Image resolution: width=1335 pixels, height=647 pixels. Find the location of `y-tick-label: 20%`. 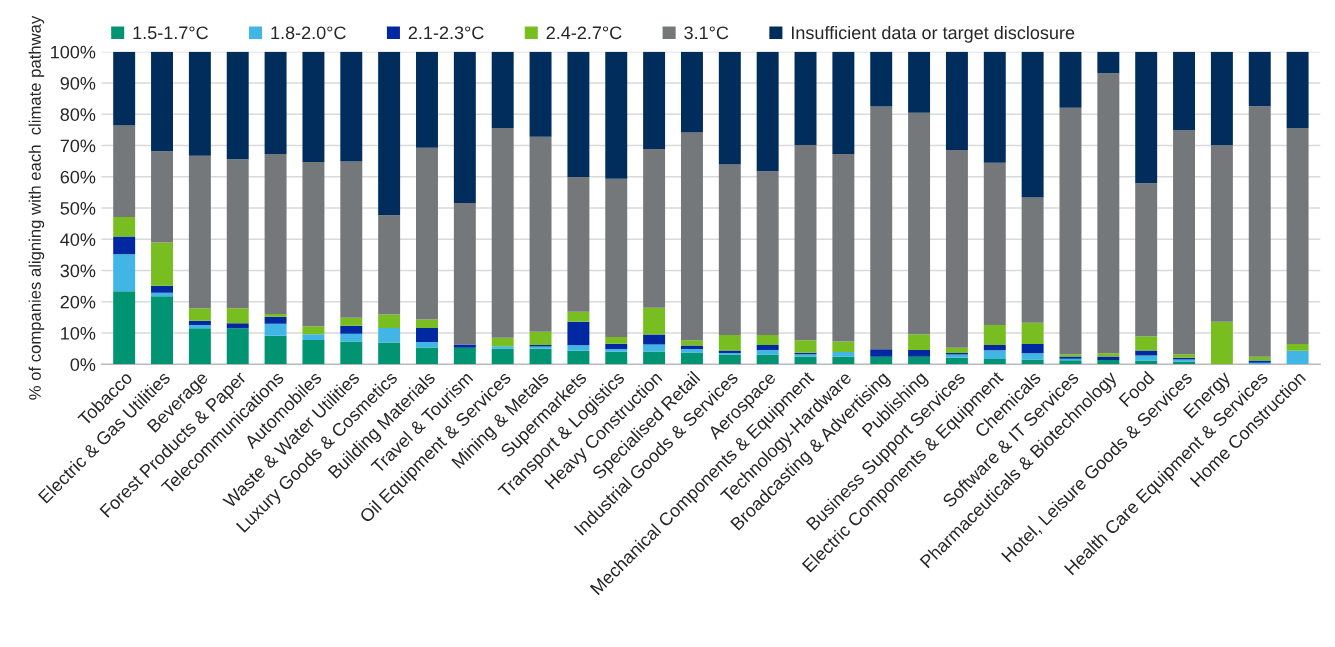

y-tick-label: 20% is located at coordinates (78, 302).